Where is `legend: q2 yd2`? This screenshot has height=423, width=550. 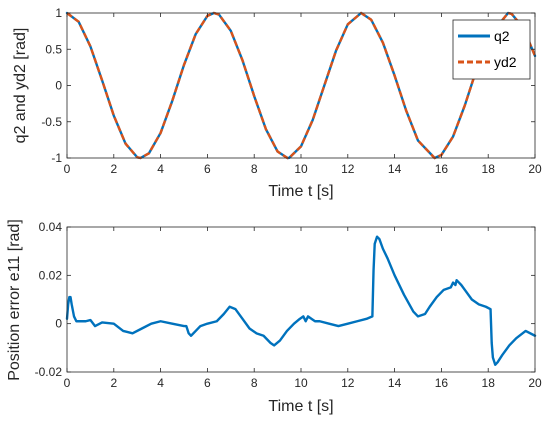
legend: q2 yd2 is located at coordinates (491, 49).